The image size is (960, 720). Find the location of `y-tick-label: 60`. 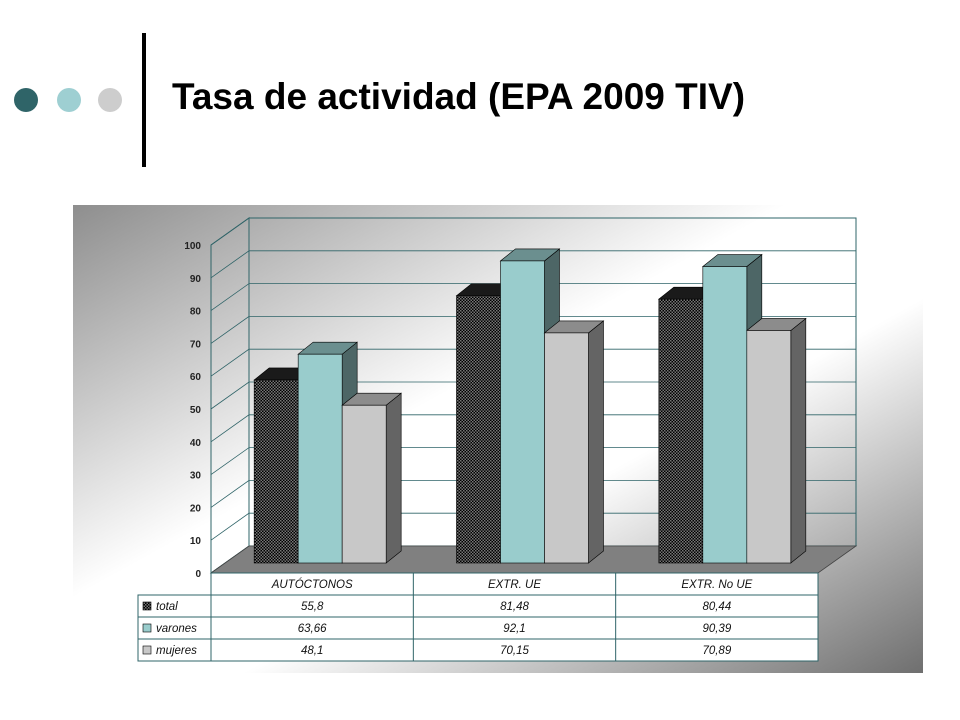

y-tick-label: 60 is located at coordinates (196, 377).